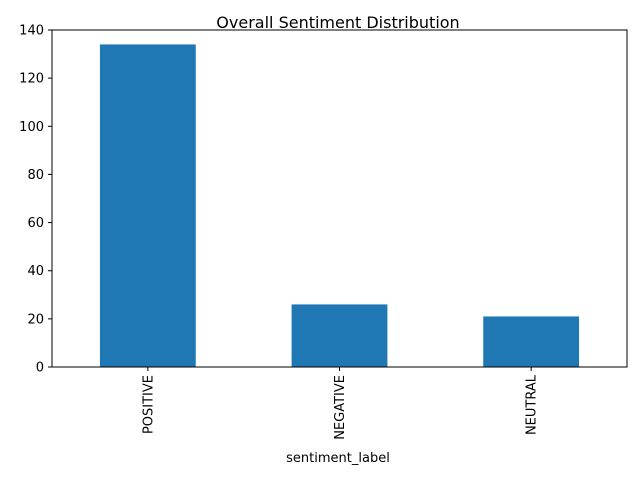 This screenshot has height=484, width=640. I want to click on y-tick-label: 20, so click(35, 319).